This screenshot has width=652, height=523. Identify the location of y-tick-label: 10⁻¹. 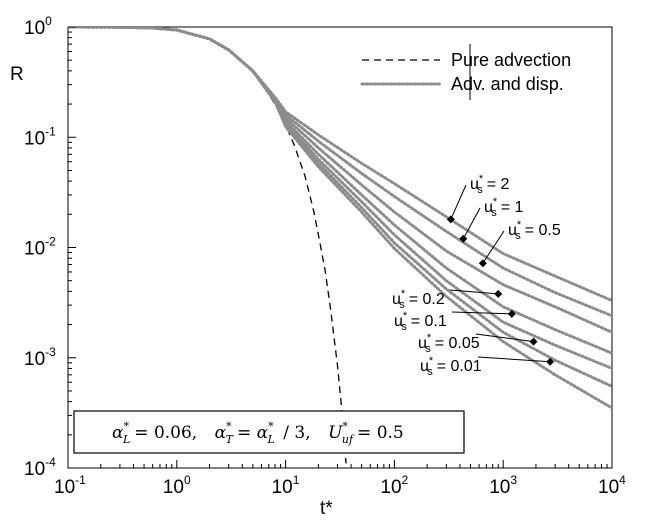
(40, 136).